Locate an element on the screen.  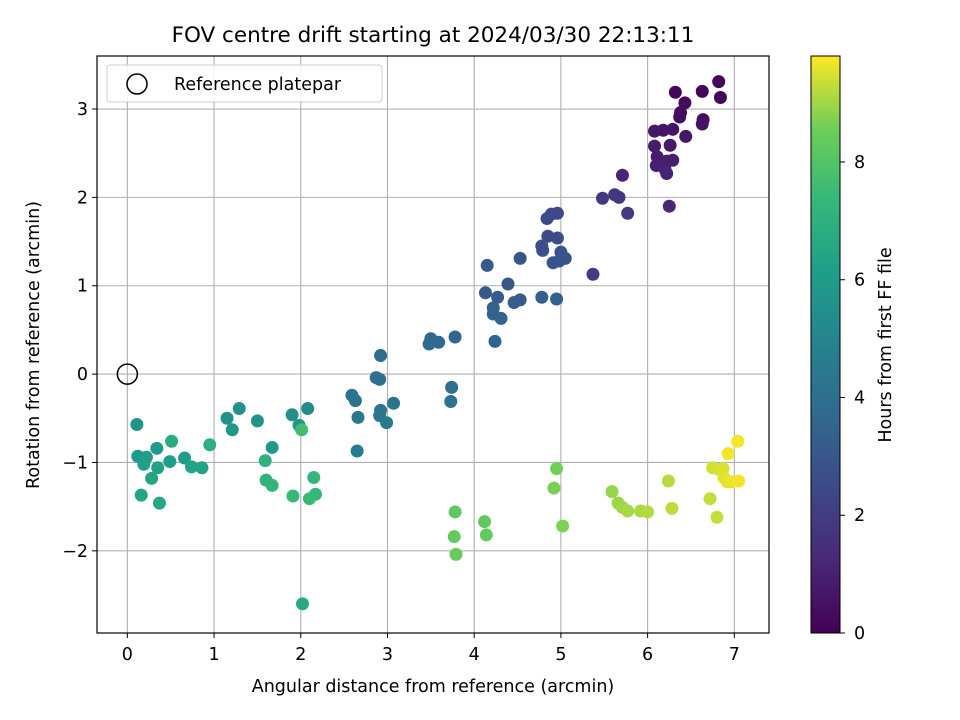
x-tick-label: 5 is located at coordinates (560, 655).